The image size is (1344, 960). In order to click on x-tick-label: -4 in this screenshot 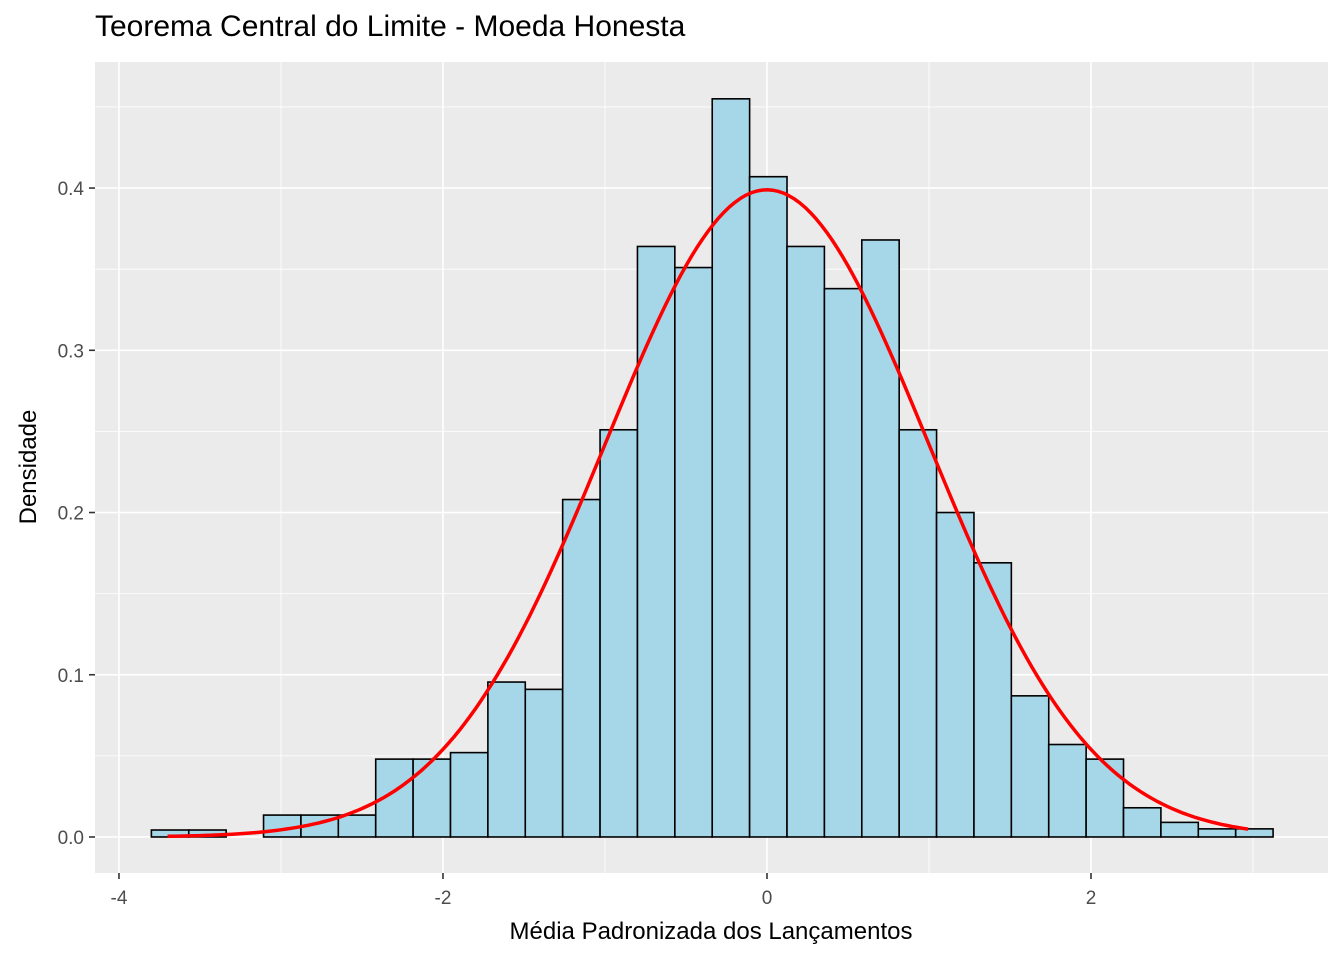, I will do `click(119, 898)`.